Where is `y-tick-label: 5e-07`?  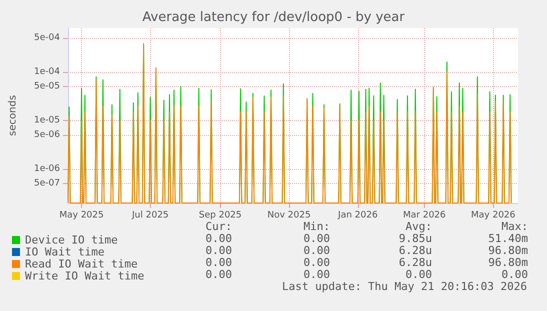 y-tick-label: 5e-07 is located at coordinates (47, 183).